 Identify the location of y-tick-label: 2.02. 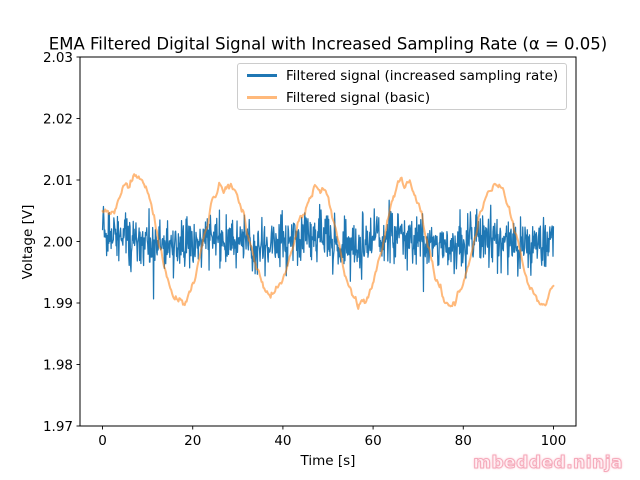
(58, 119).